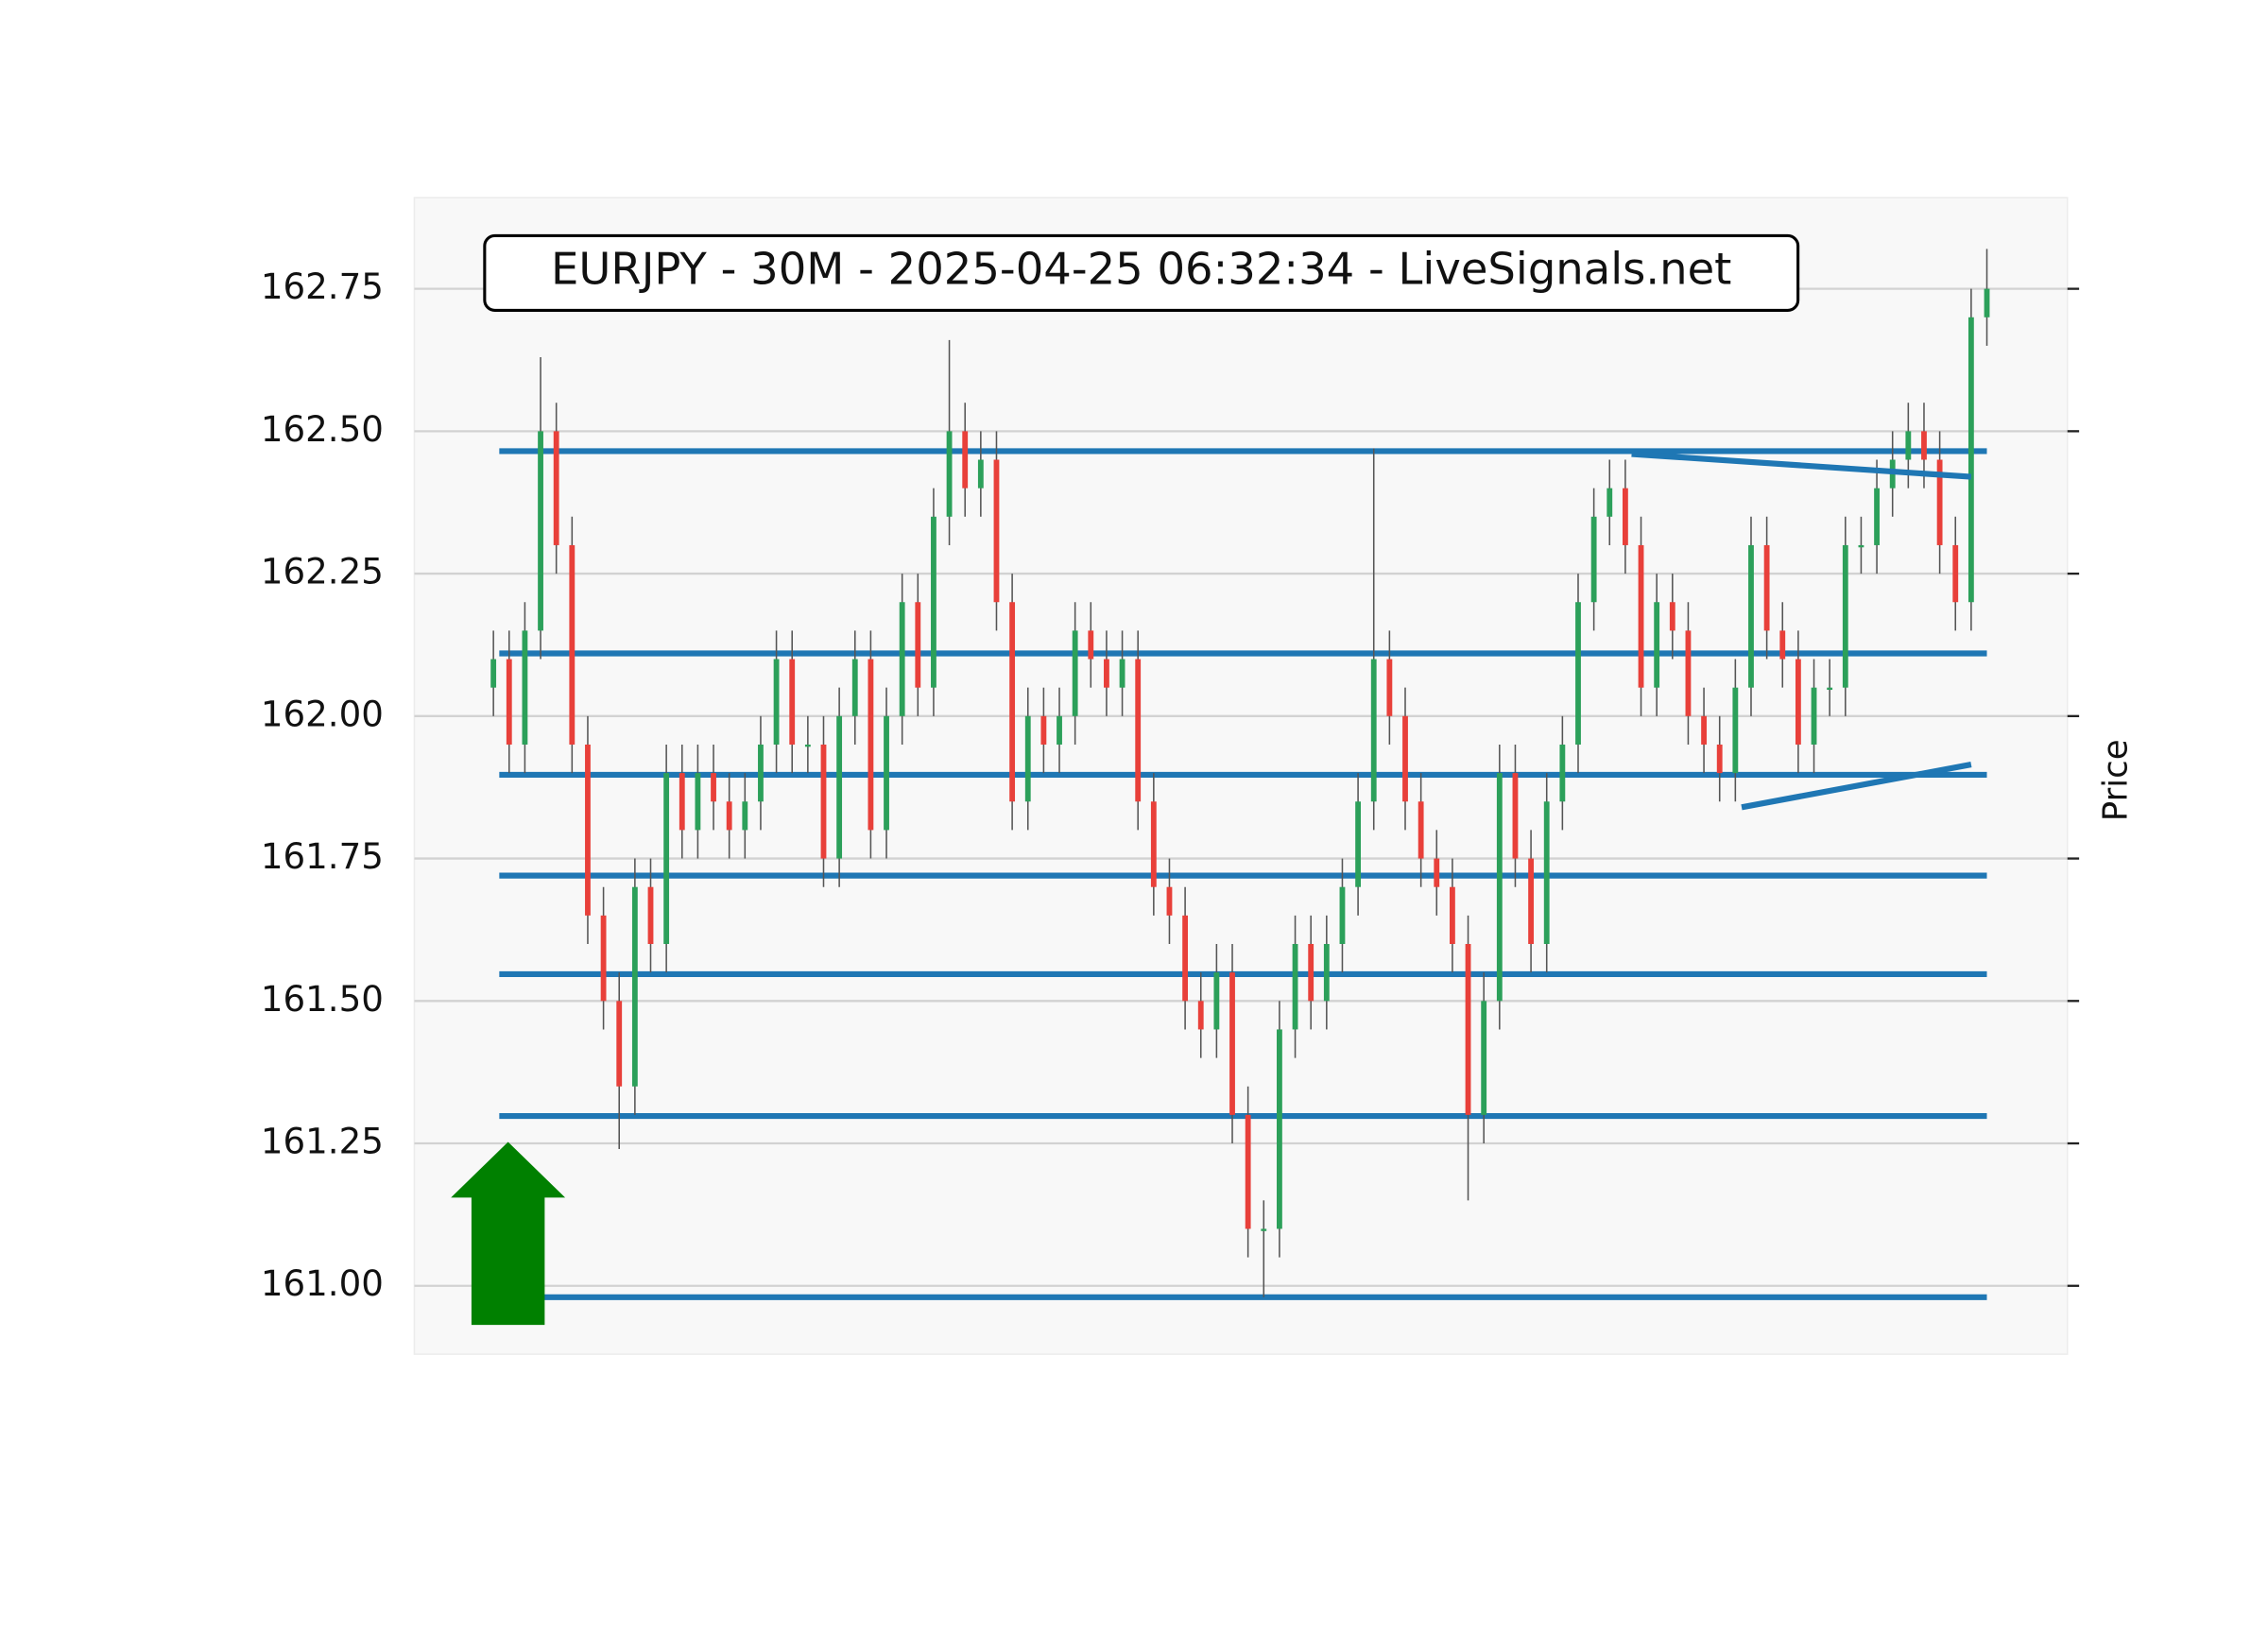 The width and height of the screenshot is (2268, 1630). I want to click on y-axis-label: Price, so click(2115, 780).